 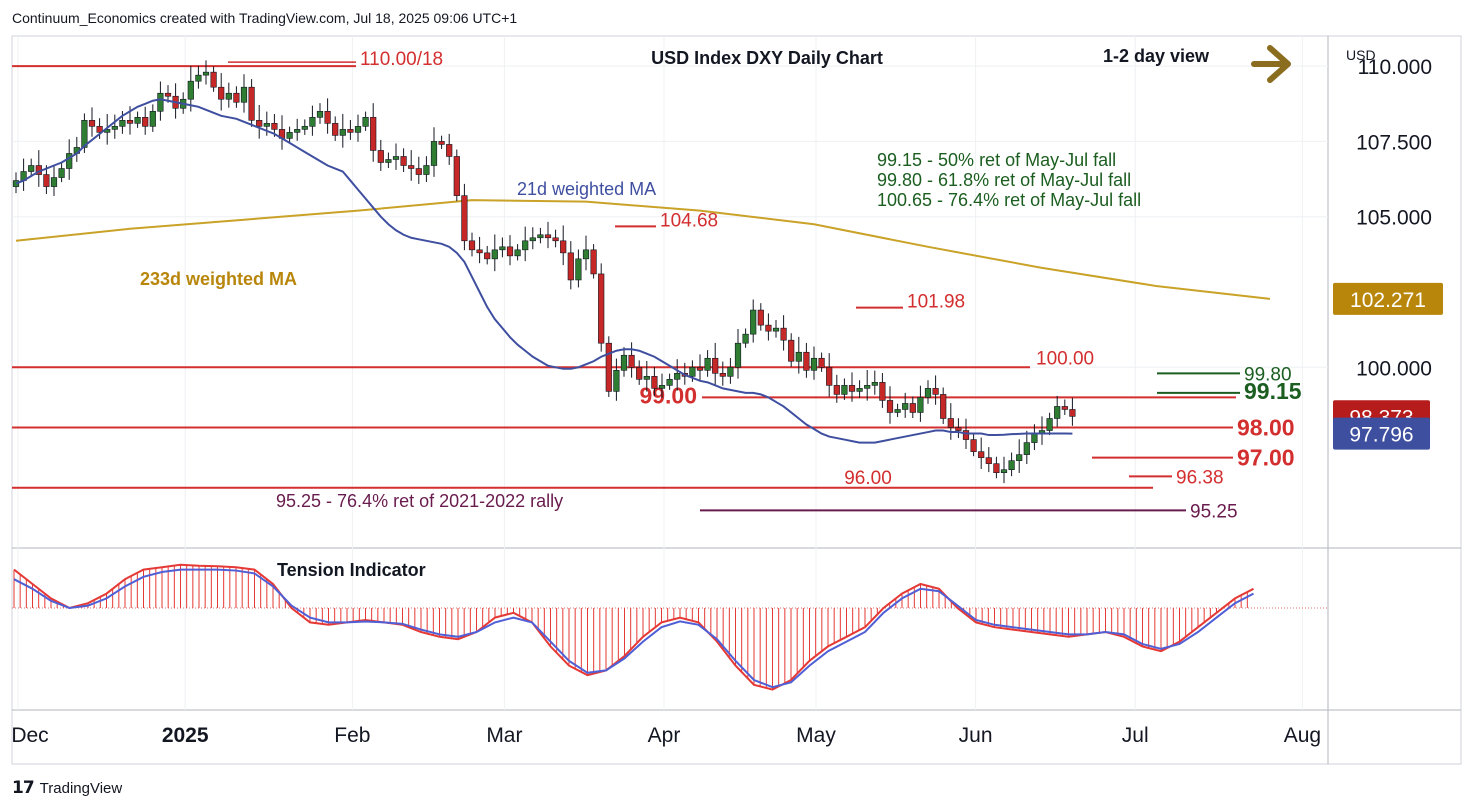 What do you see at coordinates (29, 735) in the screenshot?
I see `x-tick-label: Dec` at bounding box center [29, 735].